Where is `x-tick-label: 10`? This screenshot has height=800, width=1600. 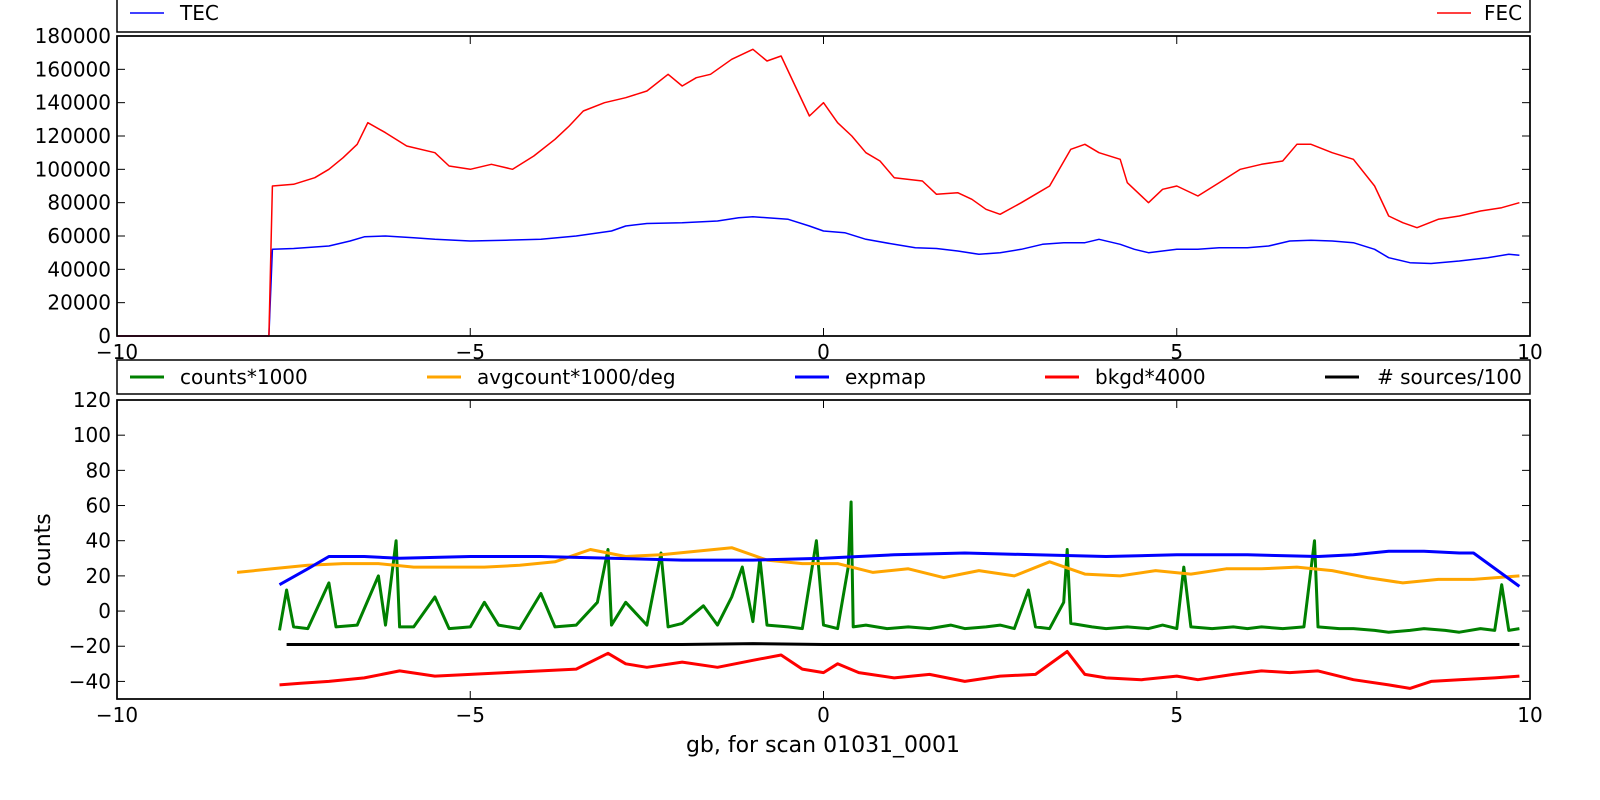
x-tick-label: 10 is located at coordinates (1529, 715).